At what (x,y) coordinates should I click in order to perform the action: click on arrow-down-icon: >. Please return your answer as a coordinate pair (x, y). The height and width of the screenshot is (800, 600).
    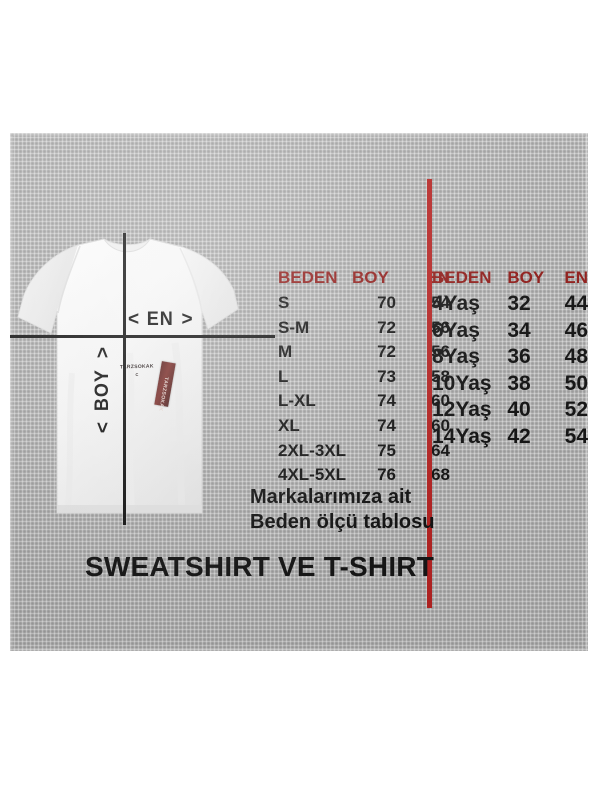
    Looking at the image, I should click on (102, 428).